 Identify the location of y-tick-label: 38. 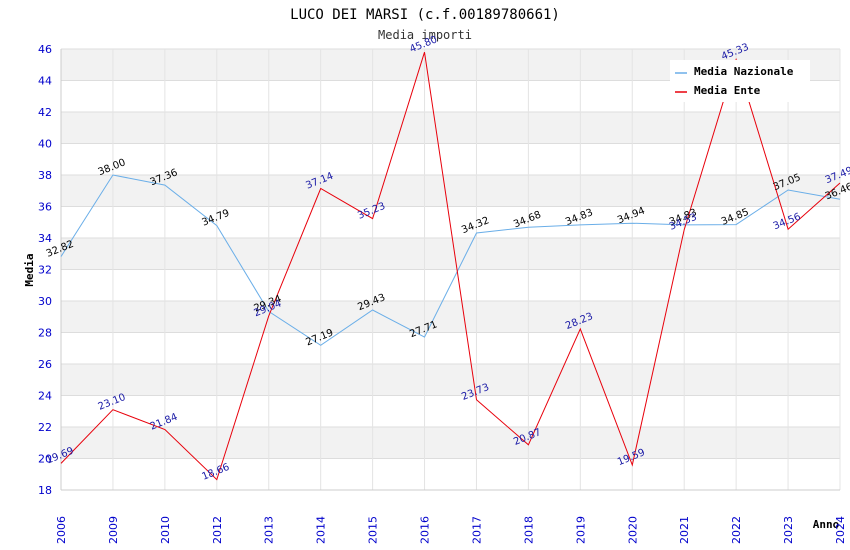
(45, 175).